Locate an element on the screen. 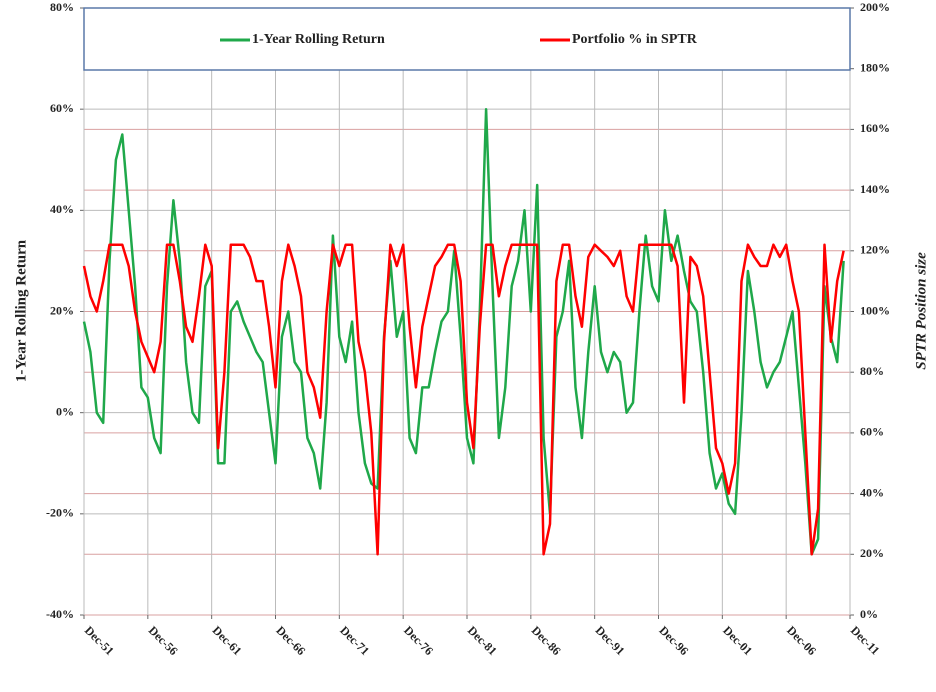  y-tick-label: 20% is located at coordinates (62, 310).